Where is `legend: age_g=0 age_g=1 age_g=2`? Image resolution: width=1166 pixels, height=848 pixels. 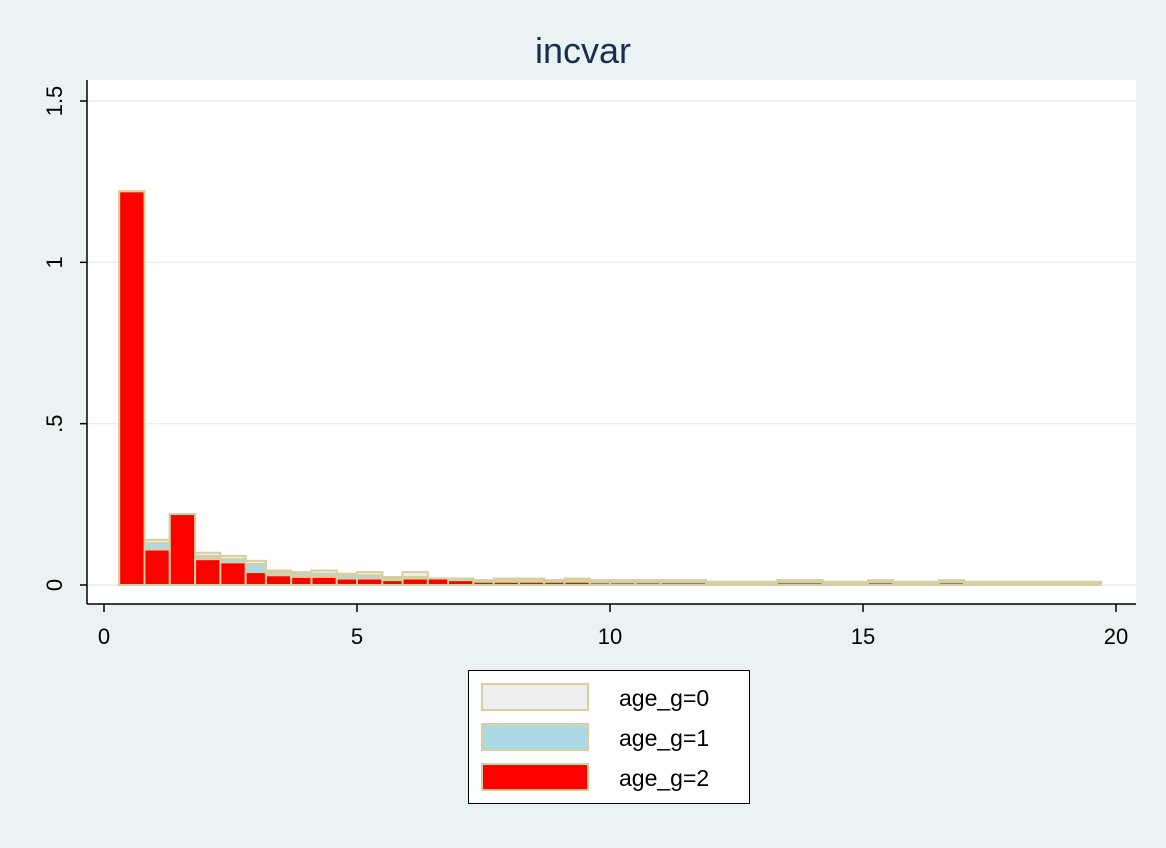 legend: age_g=0 age_g=1 age_g=2 is located at coordinates (609, 737).